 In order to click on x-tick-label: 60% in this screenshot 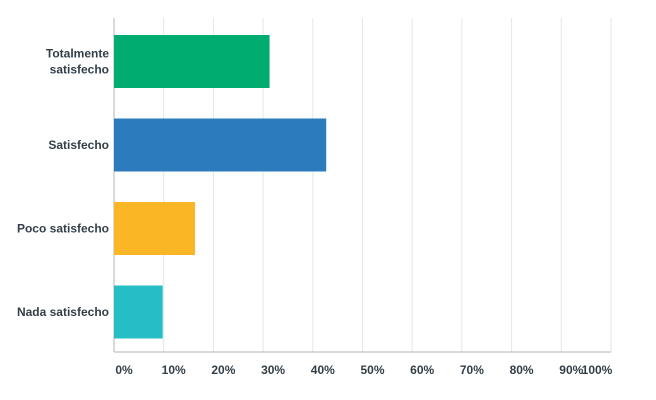, I will do `click(422, 370)`.